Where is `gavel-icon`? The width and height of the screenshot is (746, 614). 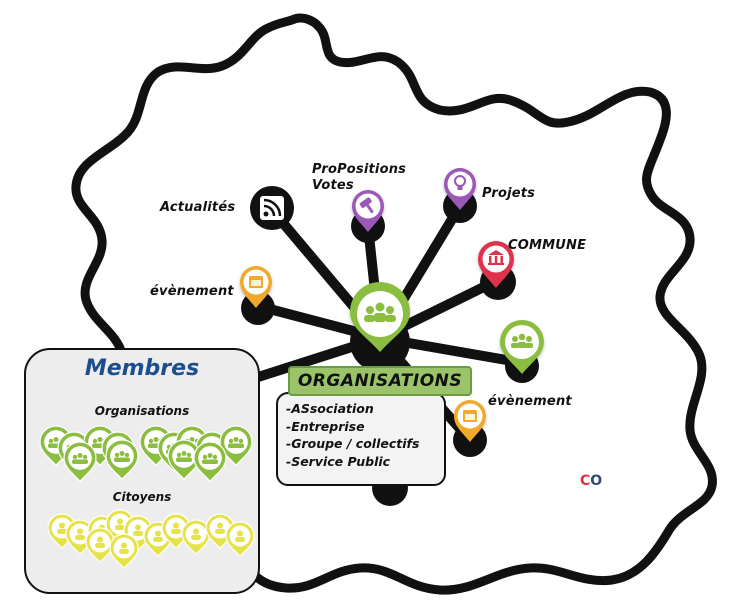 gavel-icon is located at coordinates (366, 205).